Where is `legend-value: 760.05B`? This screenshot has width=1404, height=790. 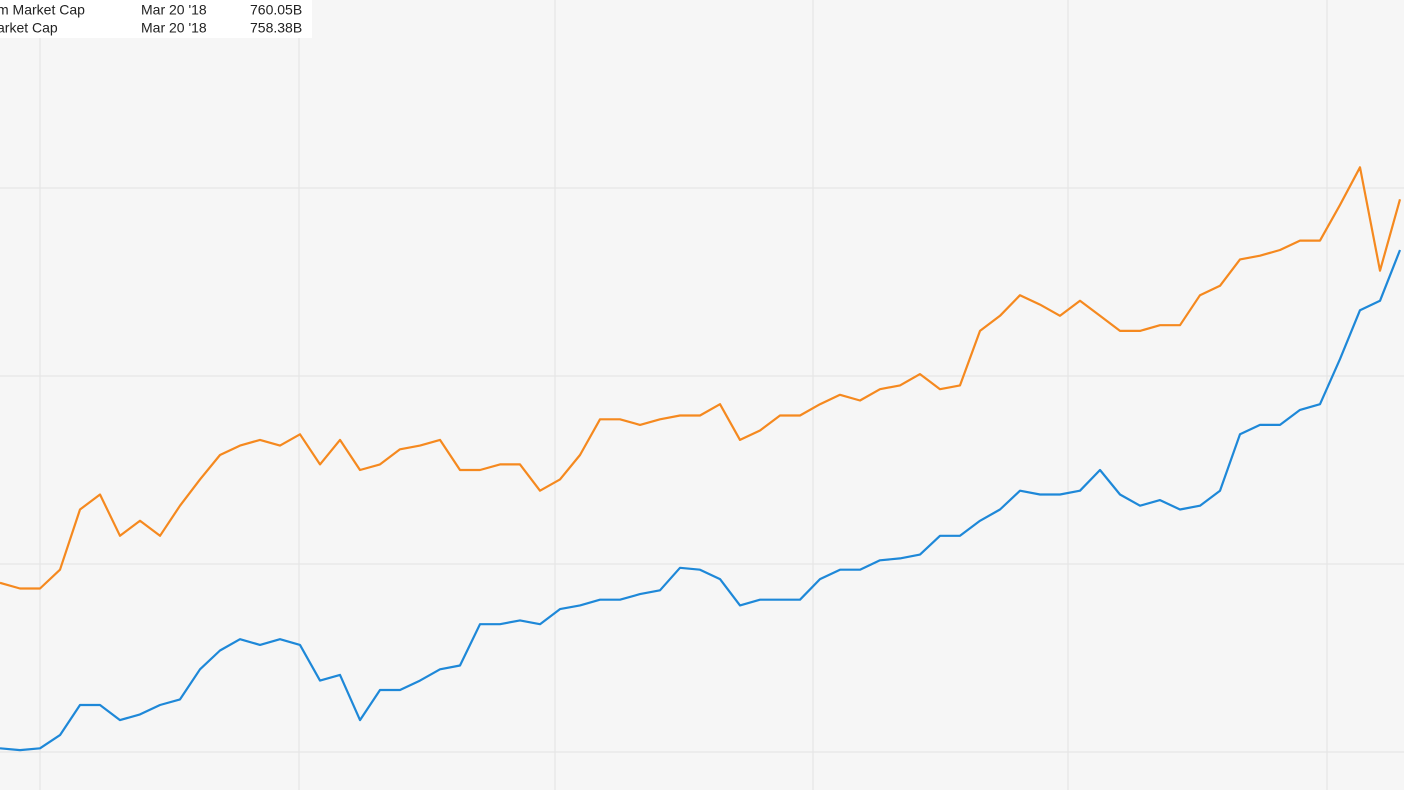
legend-value: 760.05B is located at coordinates (276, 10).